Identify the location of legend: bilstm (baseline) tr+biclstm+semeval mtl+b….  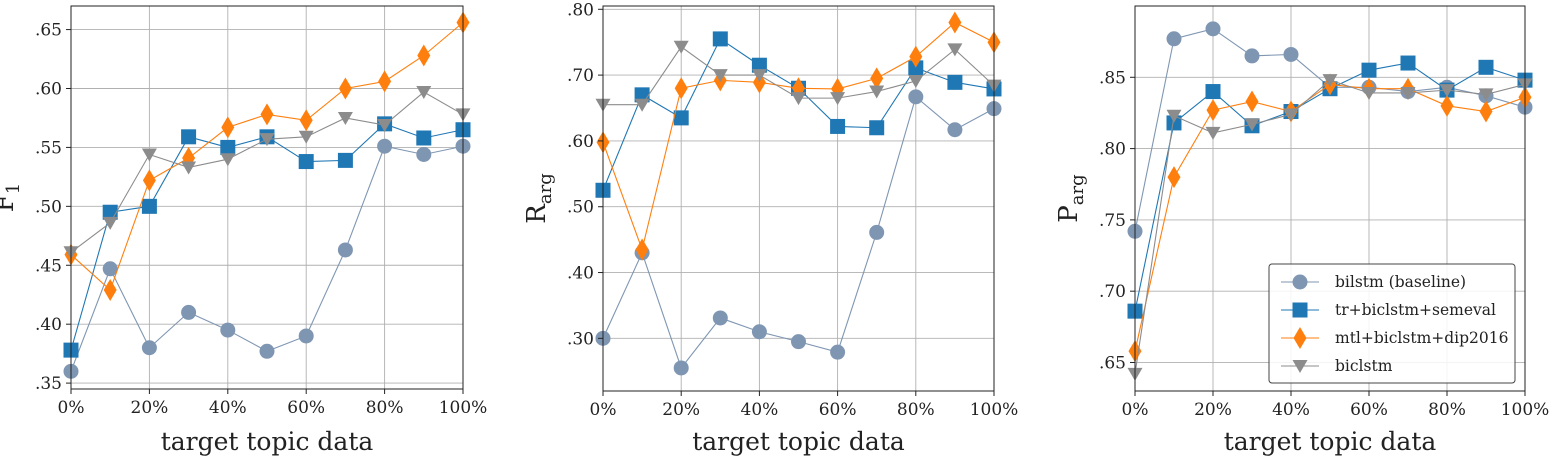
(1392, 323).